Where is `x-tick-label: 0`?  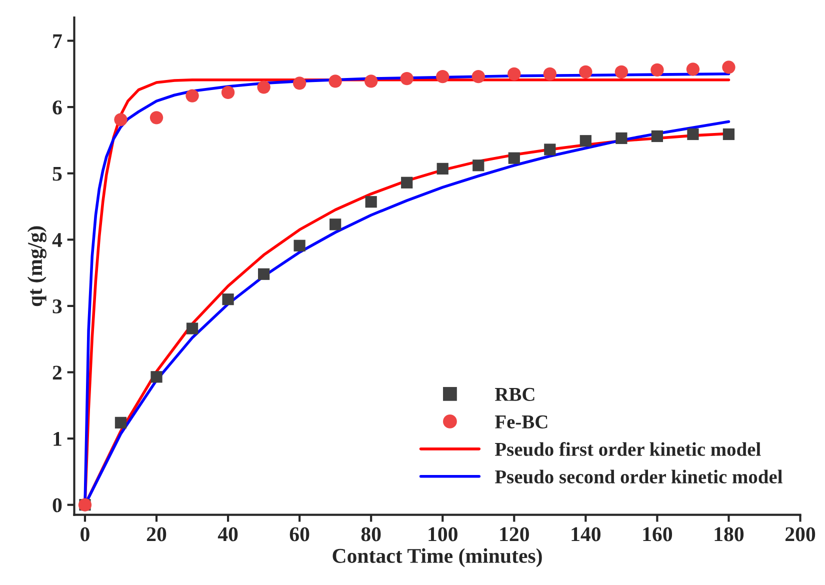
x-tick-label: 0 is located at coordinates (85, 534).